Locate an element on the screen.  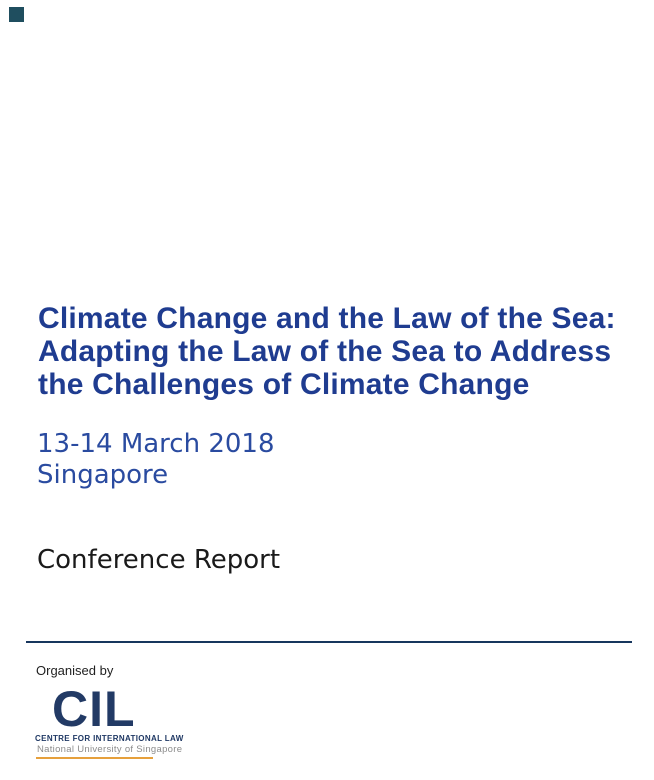
page-title-line-3: the Challenges of Climate Change is located at coordinates (284, 384).